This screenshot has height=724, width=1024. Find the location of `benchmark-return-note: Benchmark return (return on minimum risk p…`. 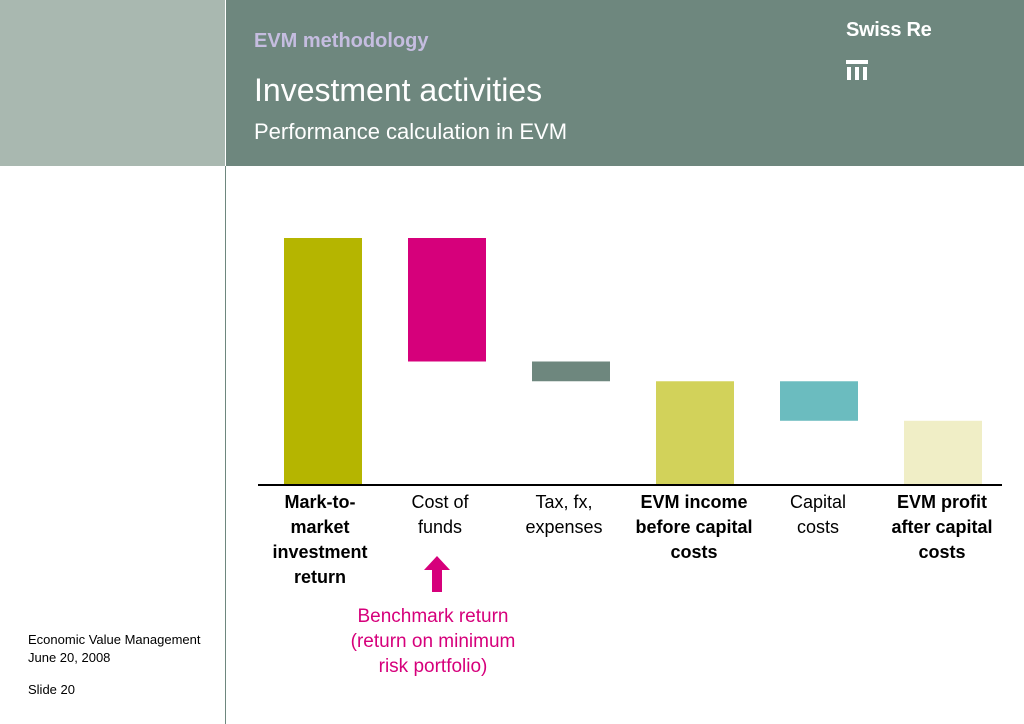

benchmark-return-note: Benchmark return (return on minimum risk p… is located at coordinates (433, 641).